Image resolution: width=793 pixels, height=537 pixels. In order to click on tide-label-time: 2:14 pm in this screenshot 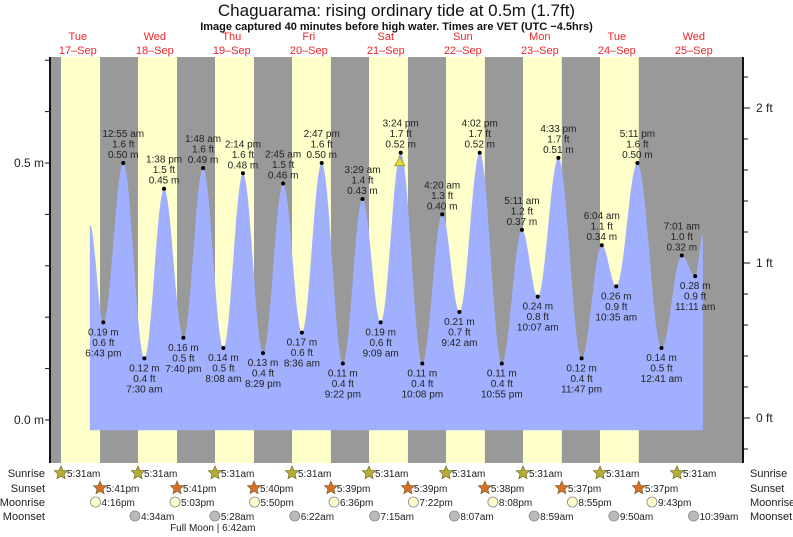, I will do `click(243, 144)`.